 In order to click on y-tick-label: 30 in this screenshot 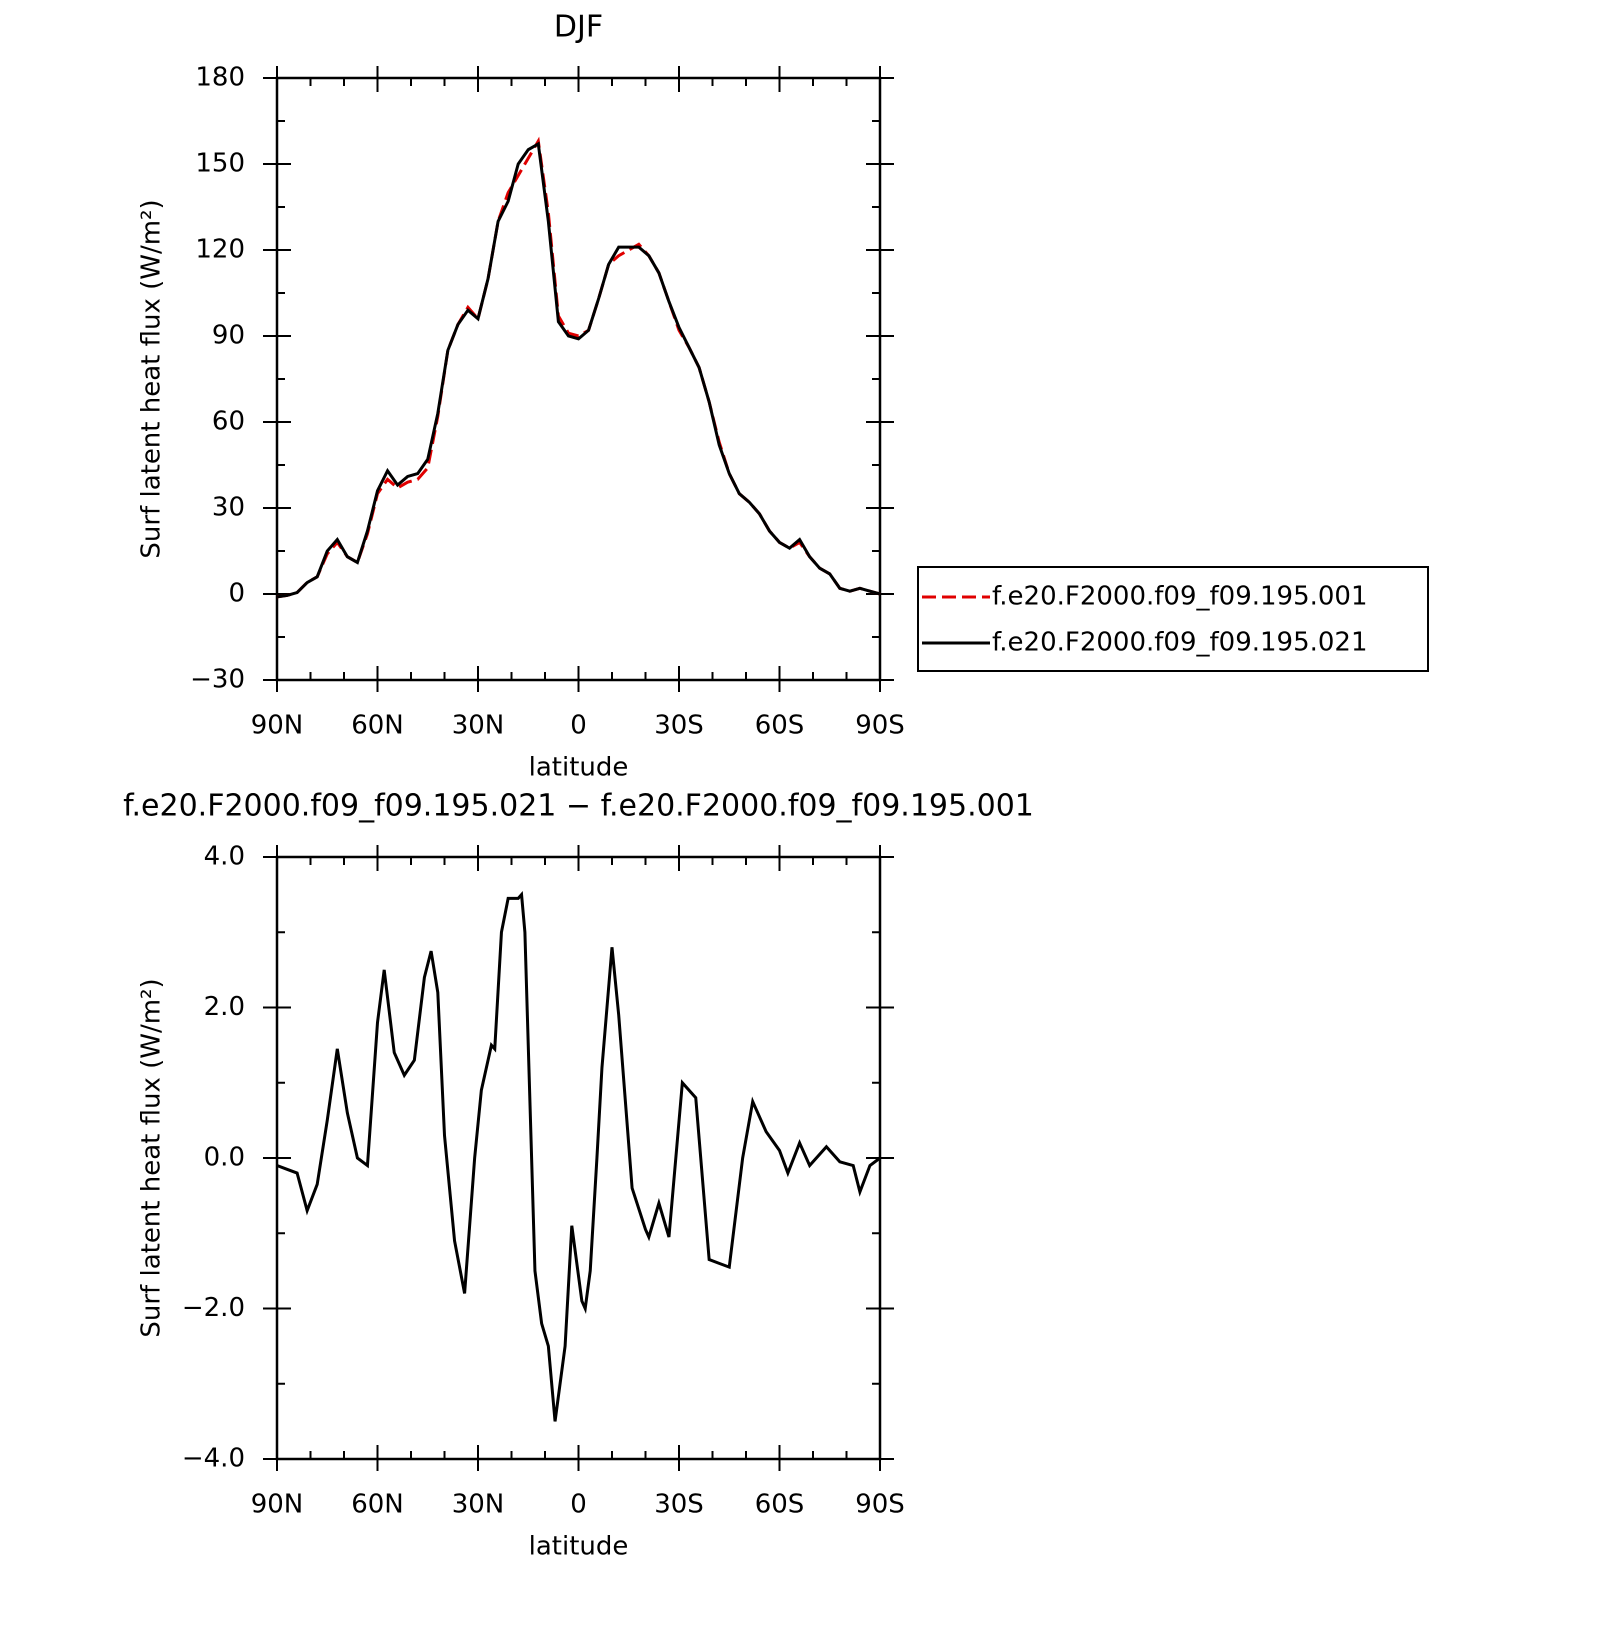, I will do `click(228, 508)`.